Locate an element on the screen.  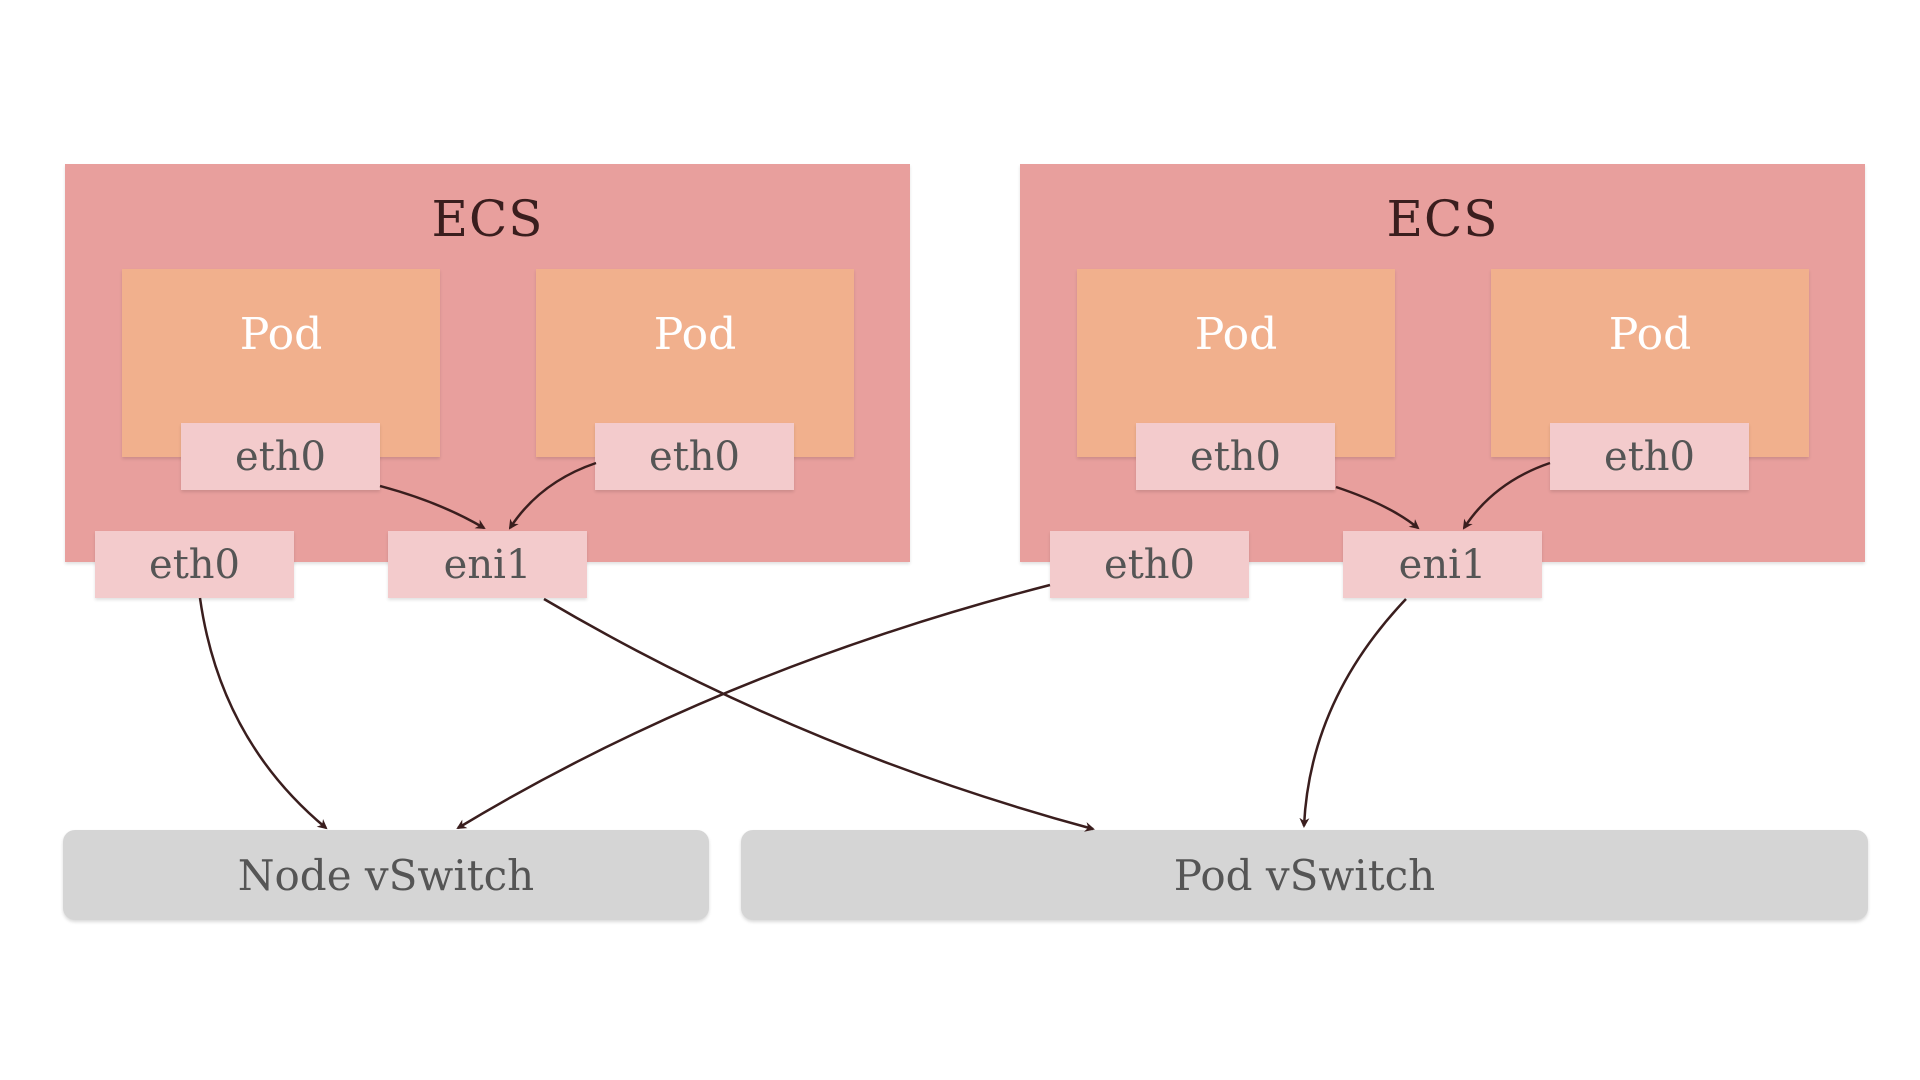
pod-2-2-eth0: eth0 is located at coordinates (1649, 456).